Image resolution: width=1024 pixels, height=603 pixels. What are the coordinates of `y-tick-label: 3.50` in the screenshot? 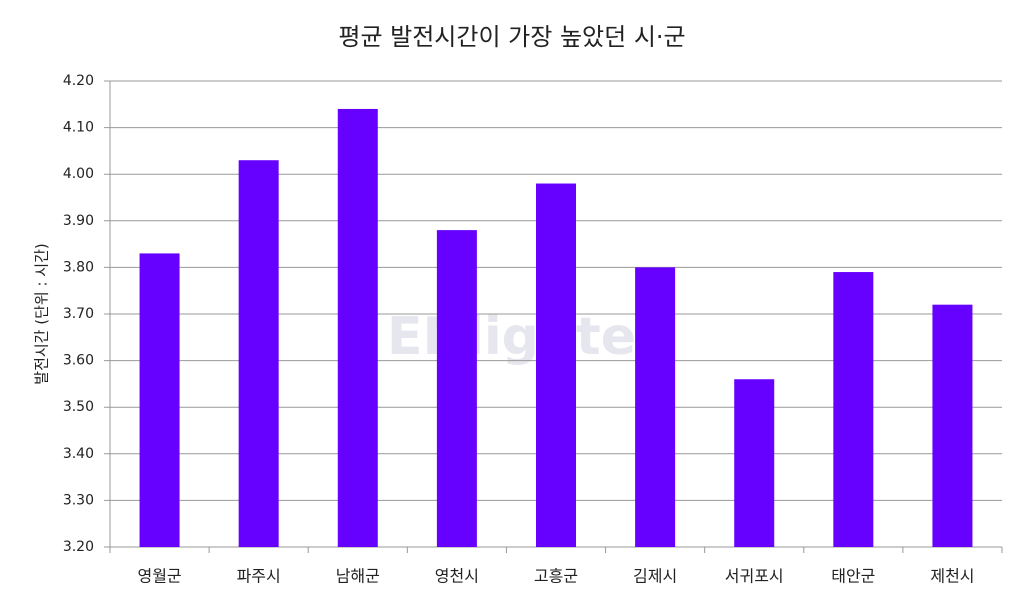 It's located at (78, 407).